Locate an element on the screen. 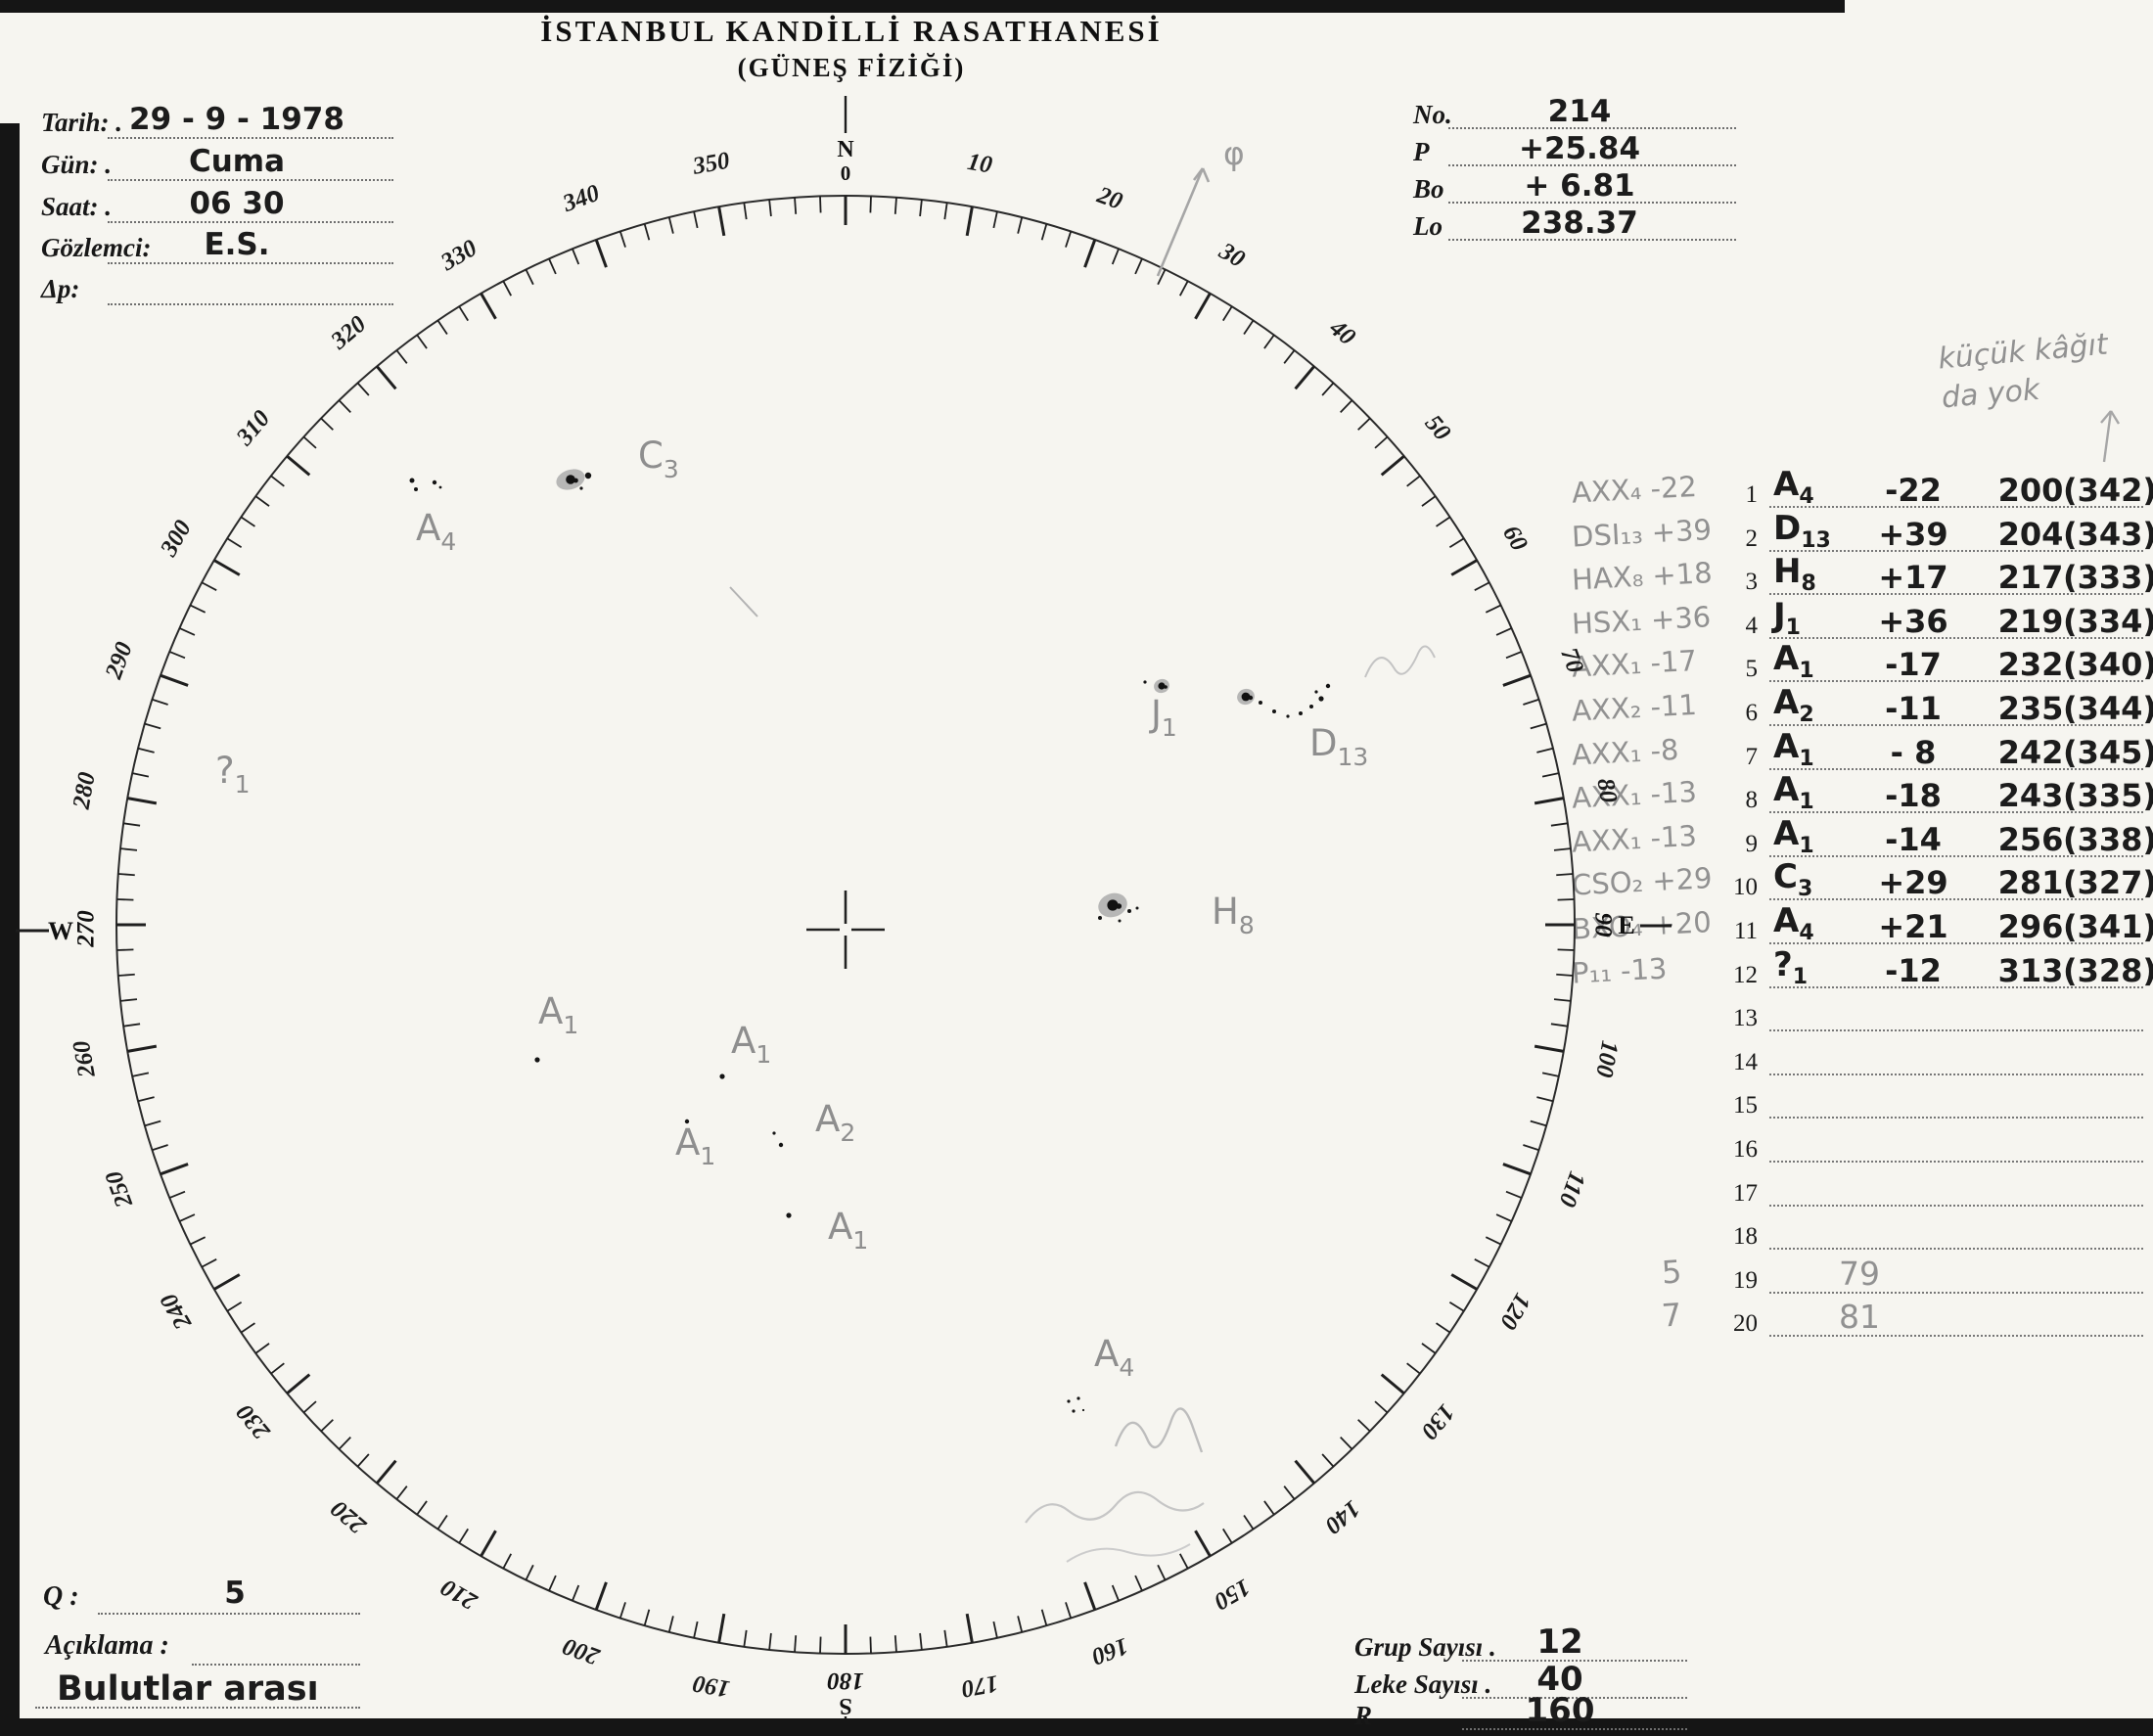 This screenshot has width=2153, height=1736. degree-label: 30 is located at coordinates (1231, 256).